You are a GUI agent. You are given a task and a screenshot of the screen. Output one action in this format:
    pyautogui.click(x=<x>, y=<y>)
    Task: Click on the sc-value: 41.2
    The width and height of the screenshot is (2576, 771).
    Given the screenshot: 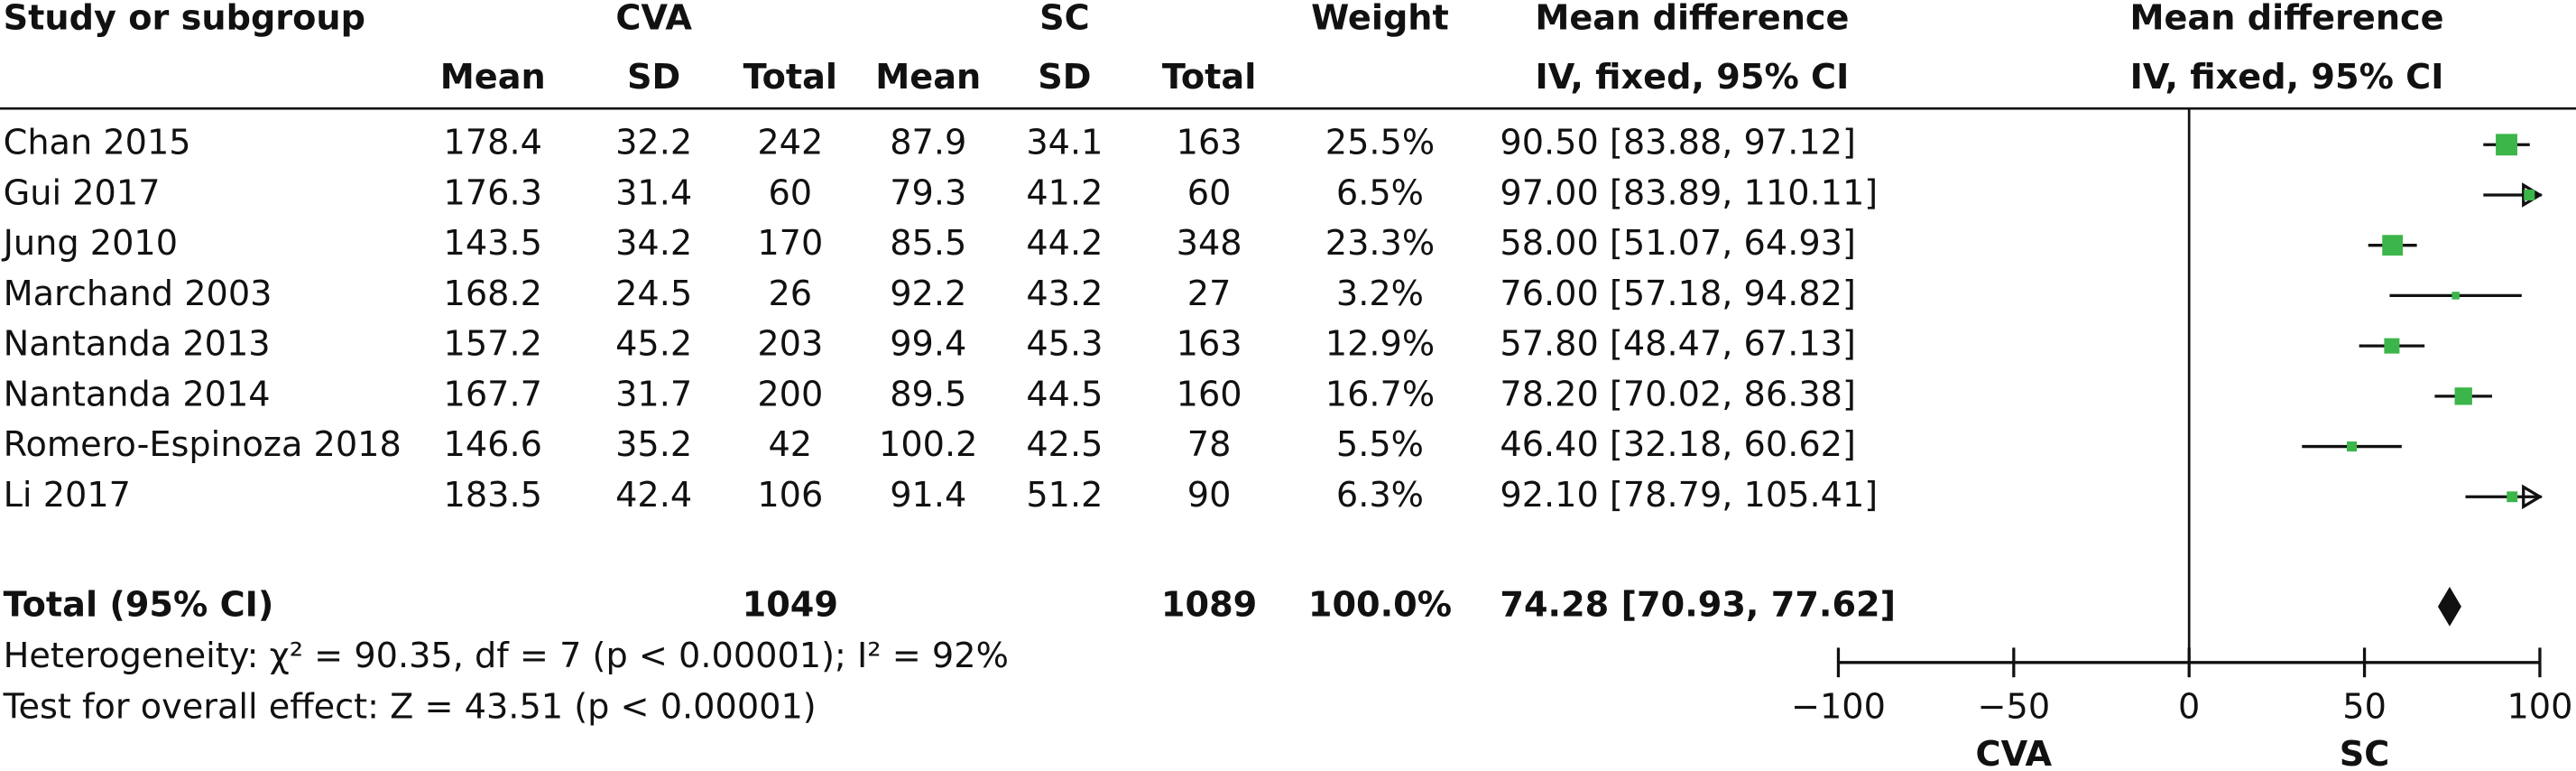 What is the action you would take?
    pyautogui.click(x=1064, y=193)
    